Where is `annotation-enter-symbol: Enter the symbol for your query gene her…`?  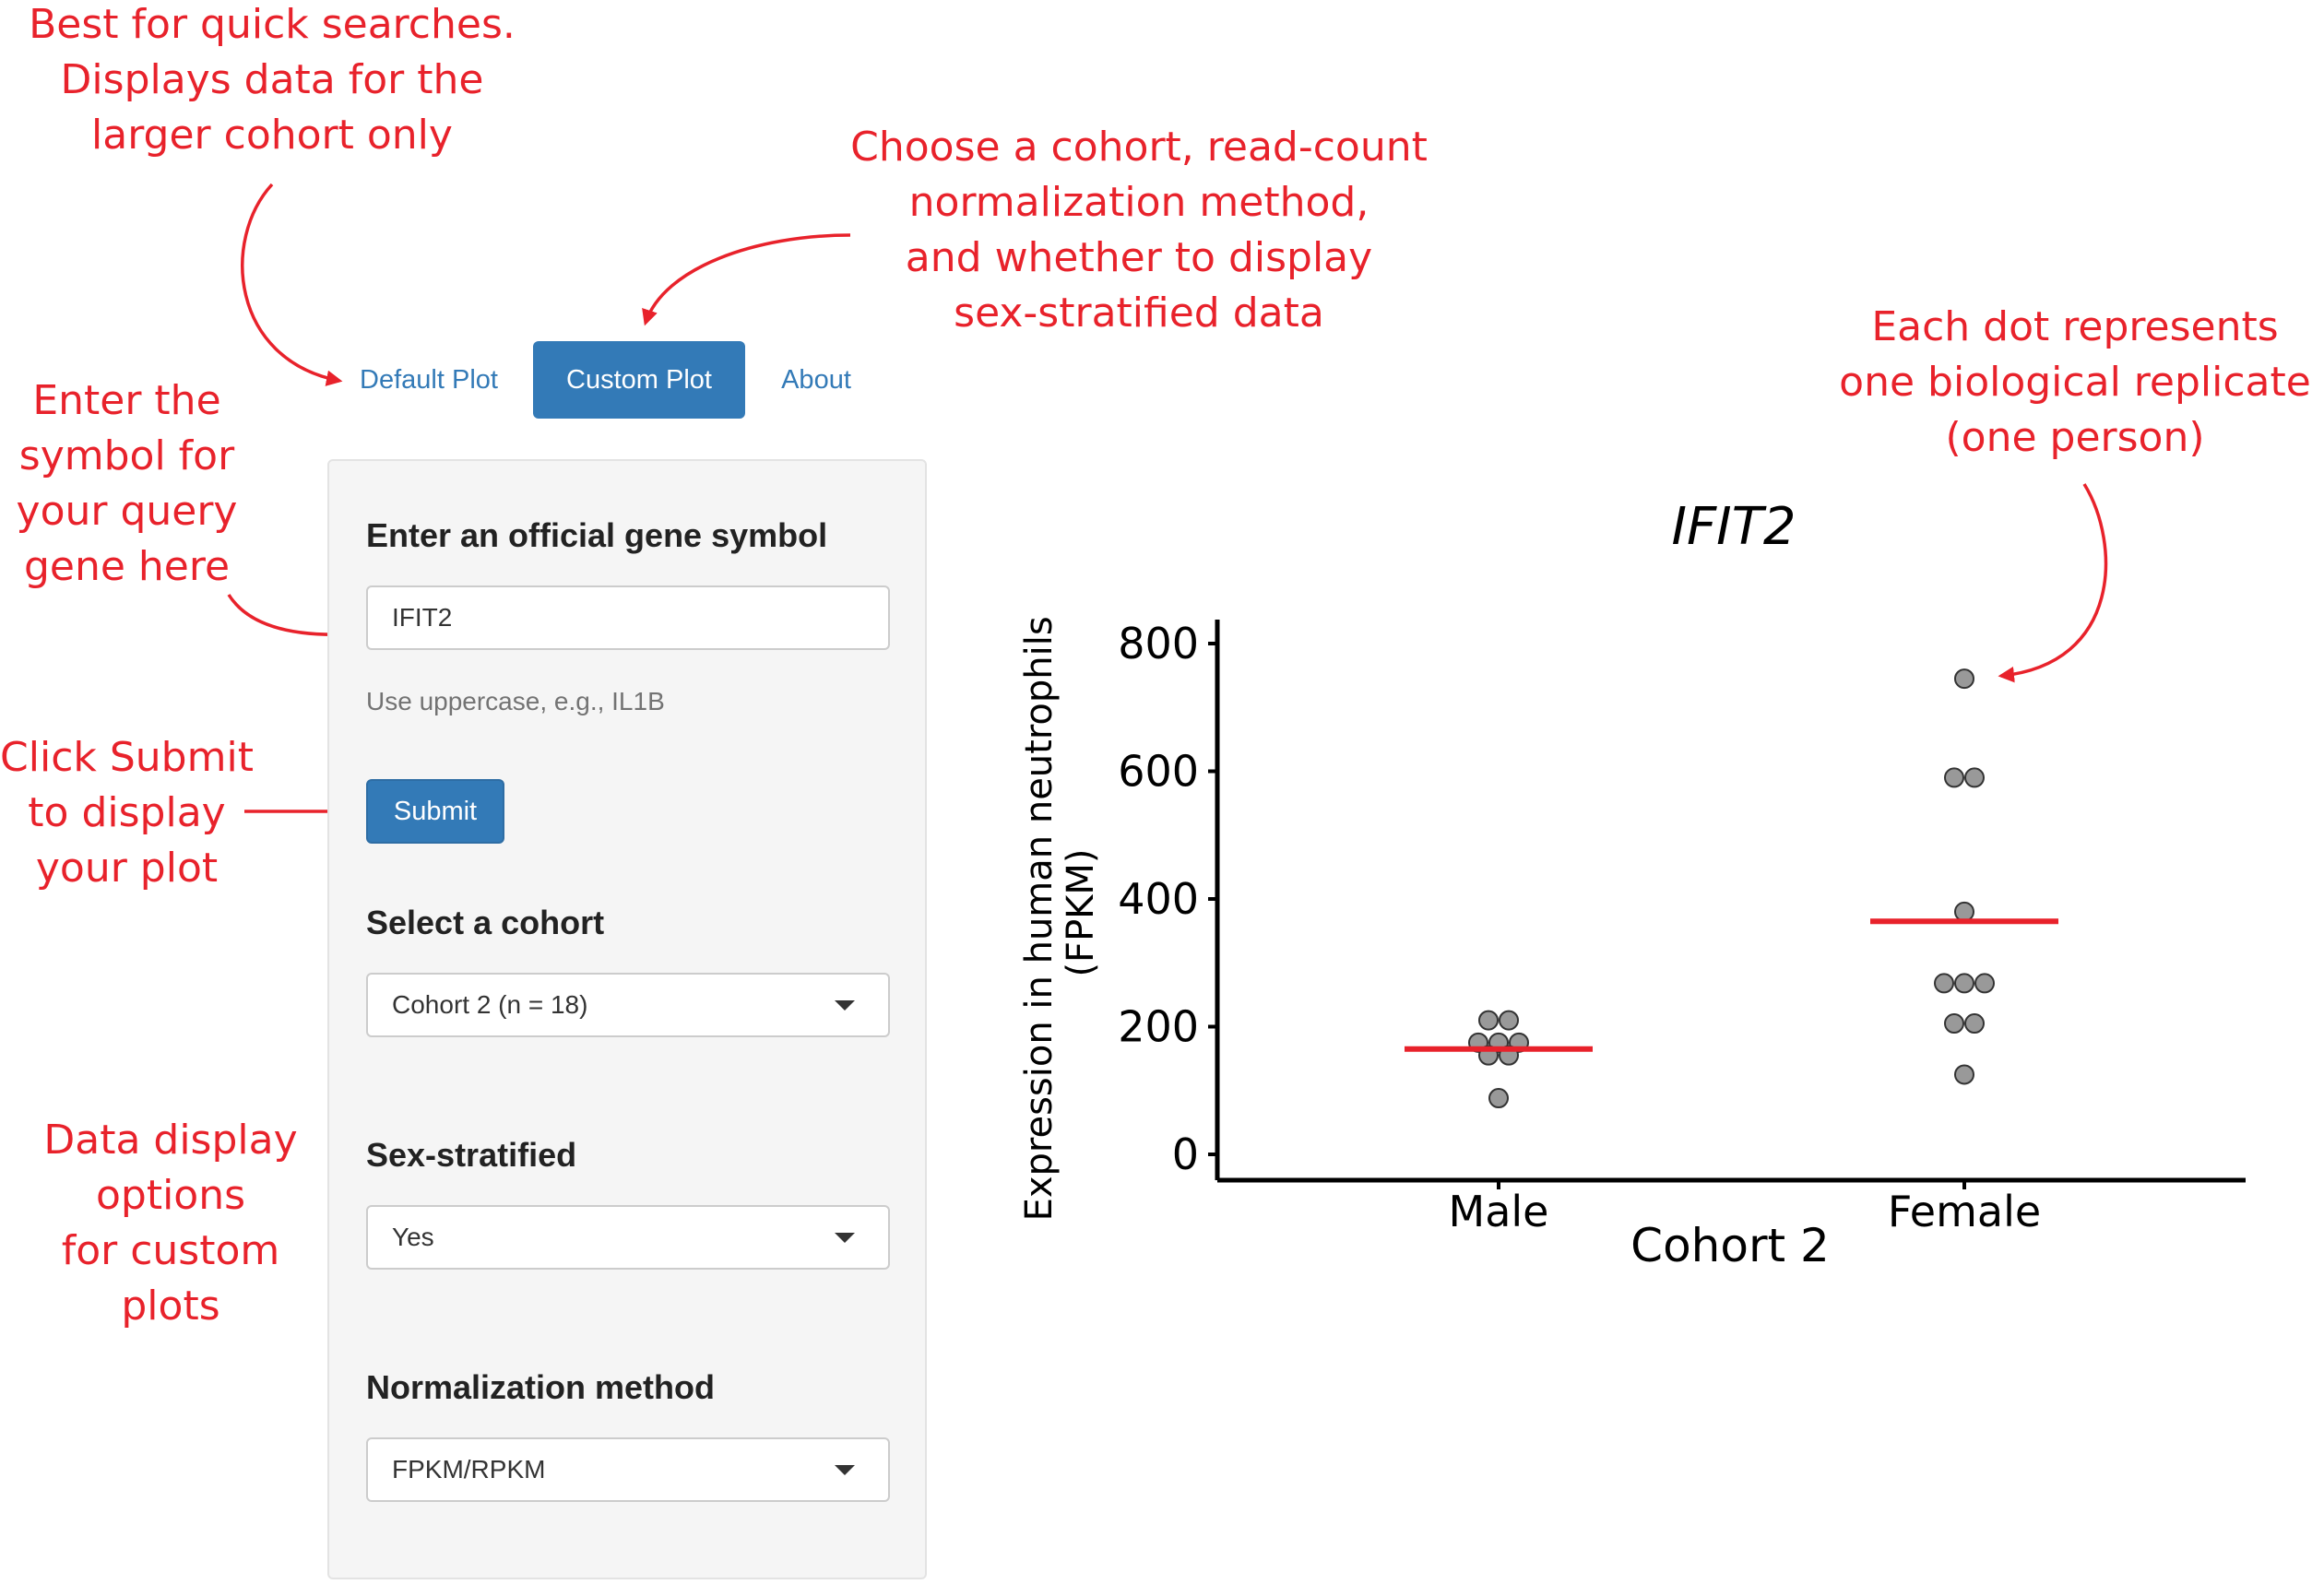
annotation-enter-symbol: Enter the symbol for your query gene her… is located at coordinates (127, 484).